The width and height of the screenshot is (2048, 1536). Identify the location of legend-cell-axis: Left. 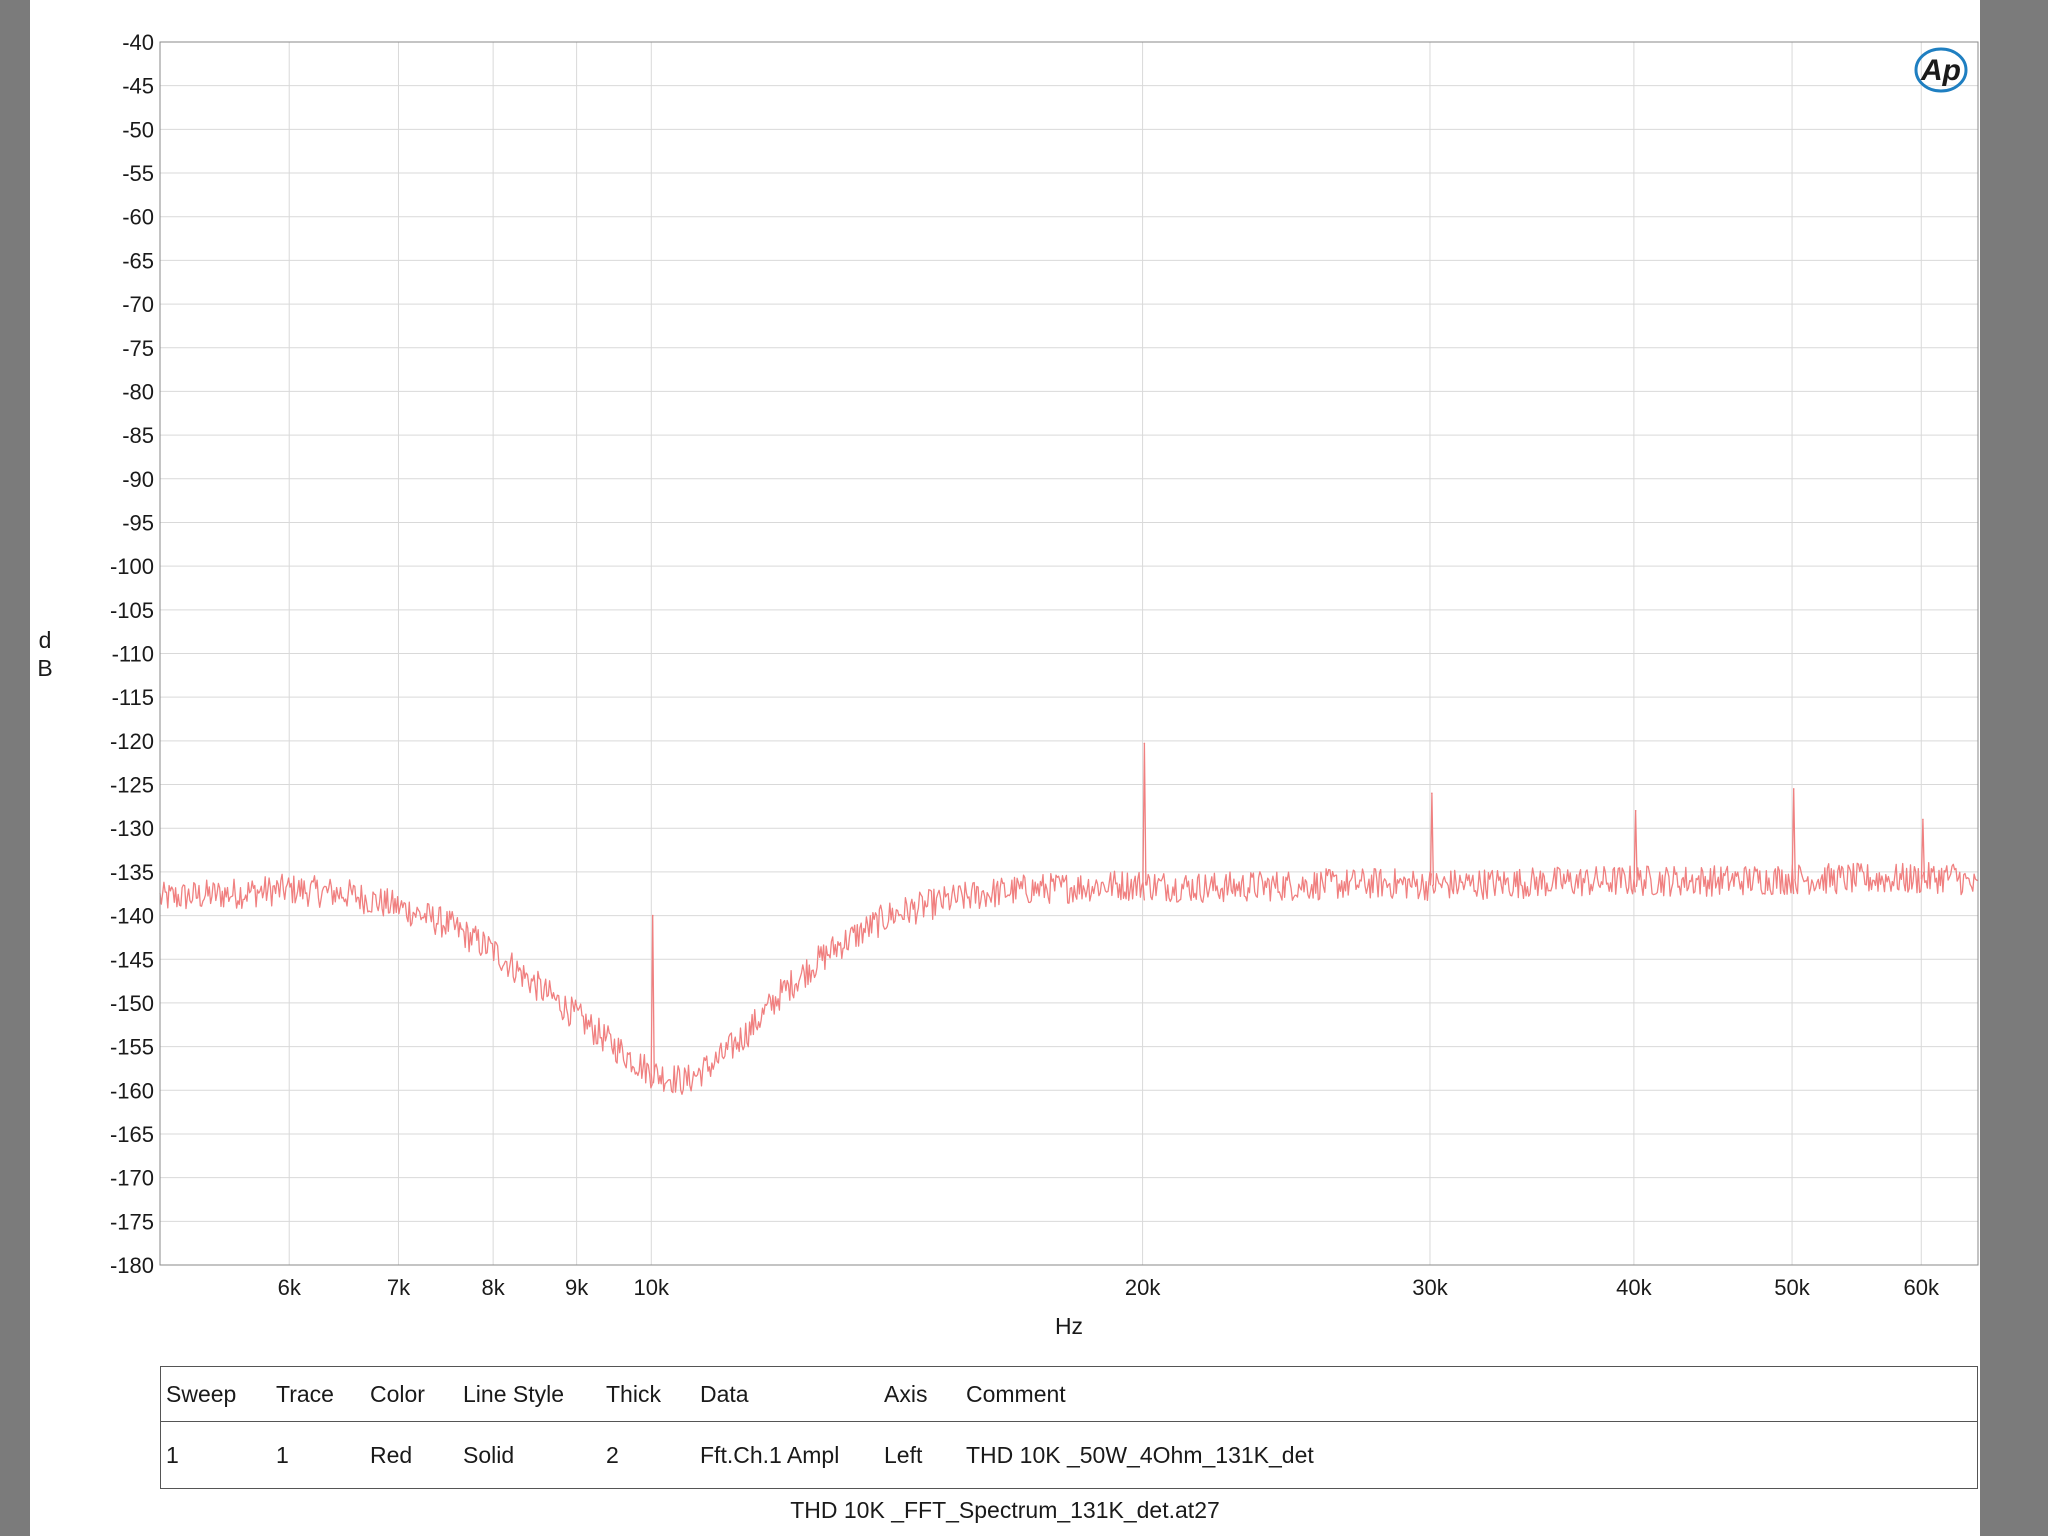
(903, 1454).